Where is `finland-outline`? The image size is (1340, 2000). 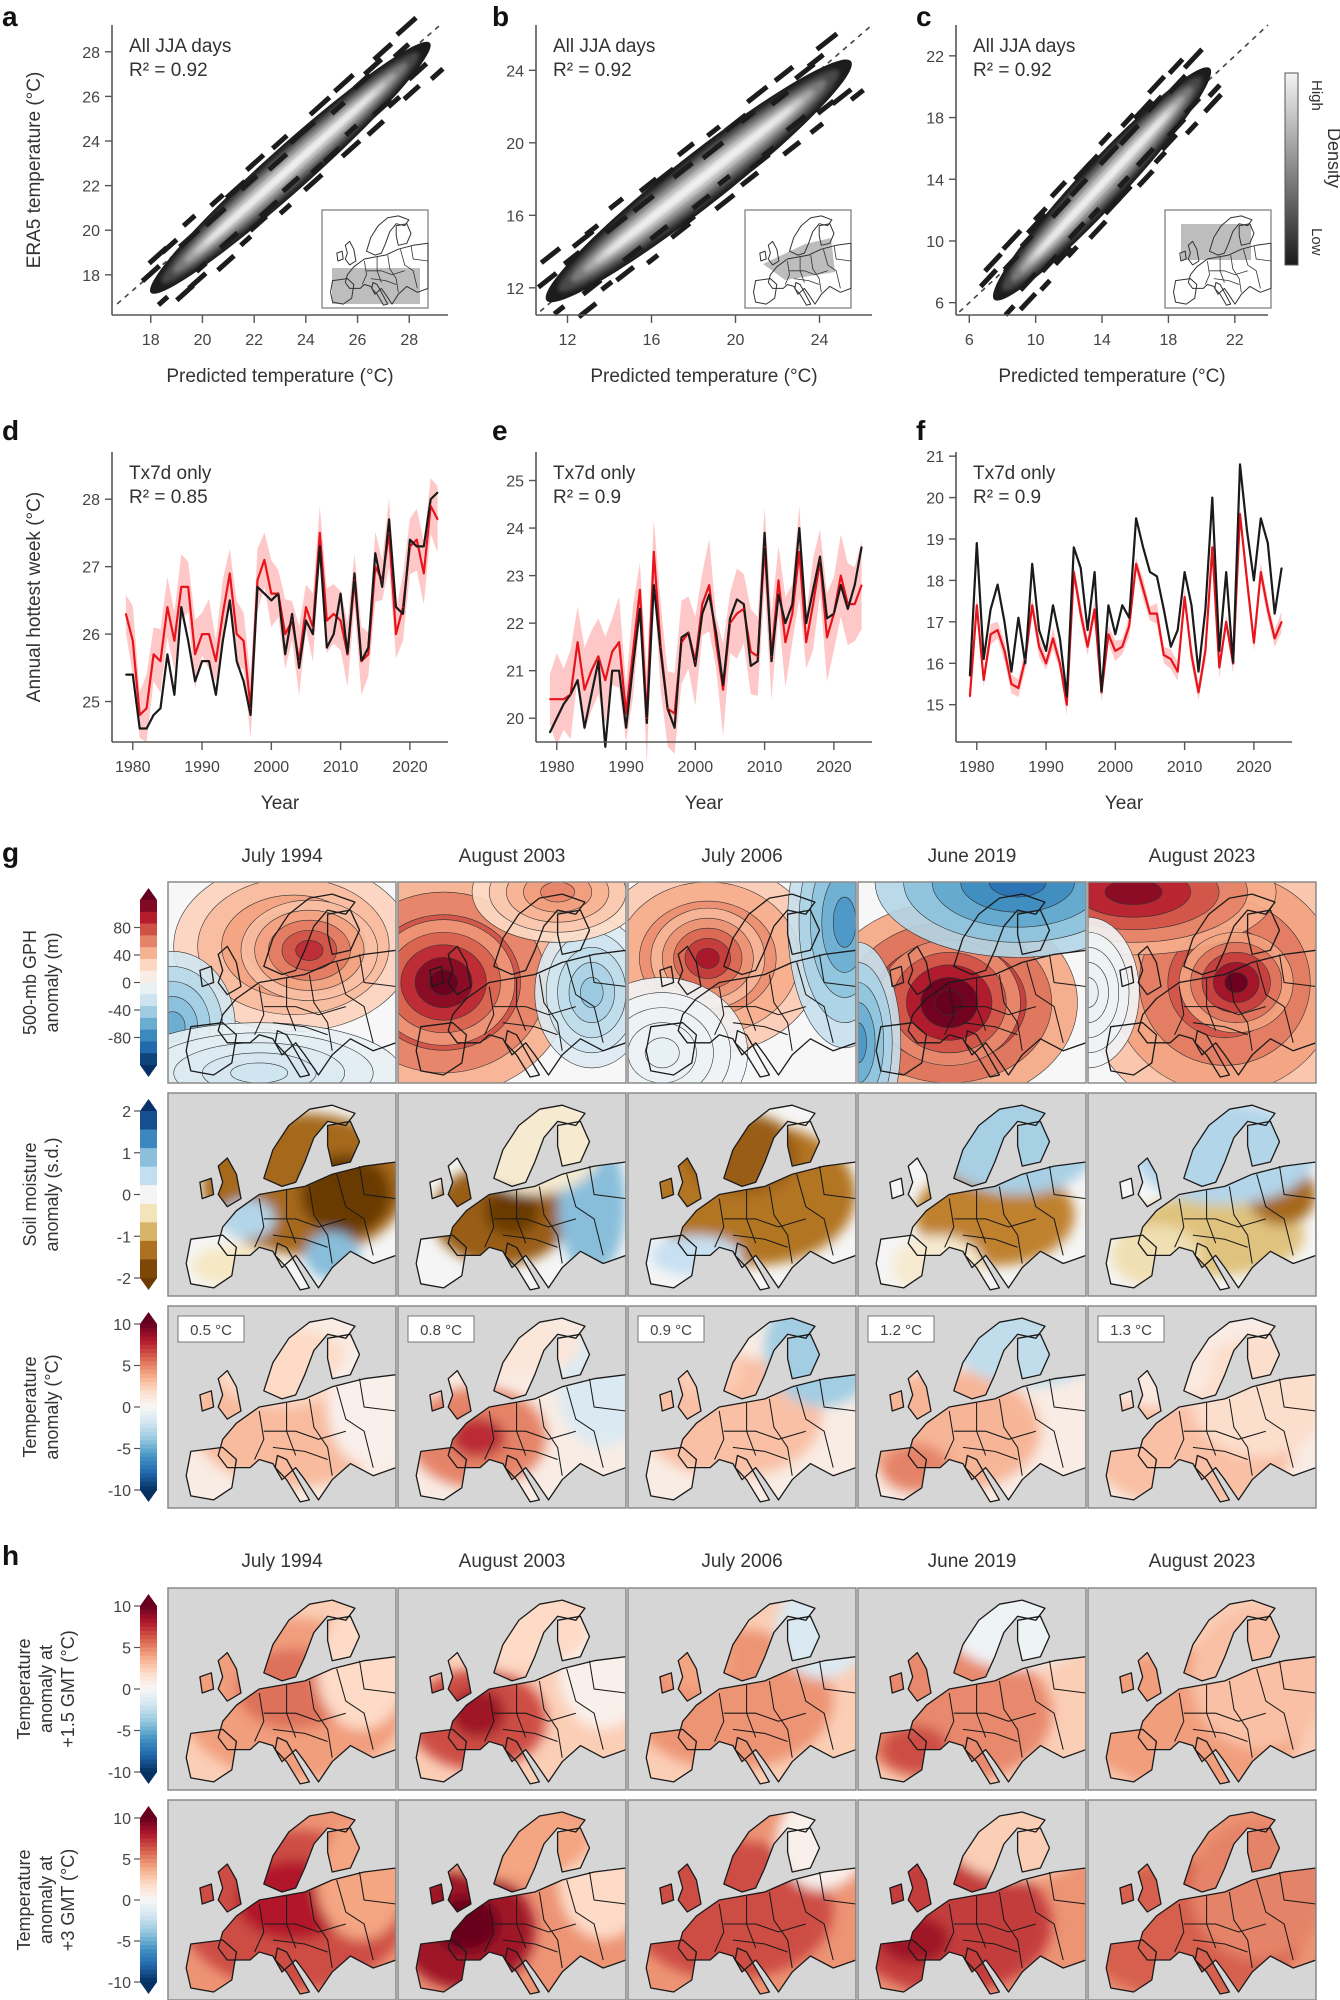 finland-outline is located at coordinates (1263, 1638).